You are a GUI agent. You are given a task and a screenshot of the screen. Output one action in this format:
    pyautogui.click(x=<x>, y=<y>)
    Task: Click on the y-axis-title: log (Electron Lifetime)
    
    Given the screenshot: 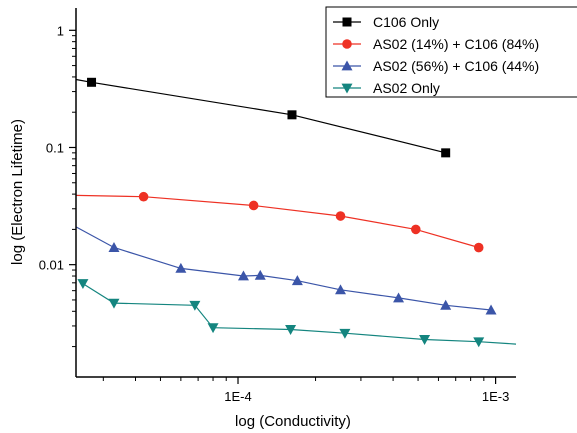 What is the action you would take?
    pyautogui.click(x=17, y=192)
    